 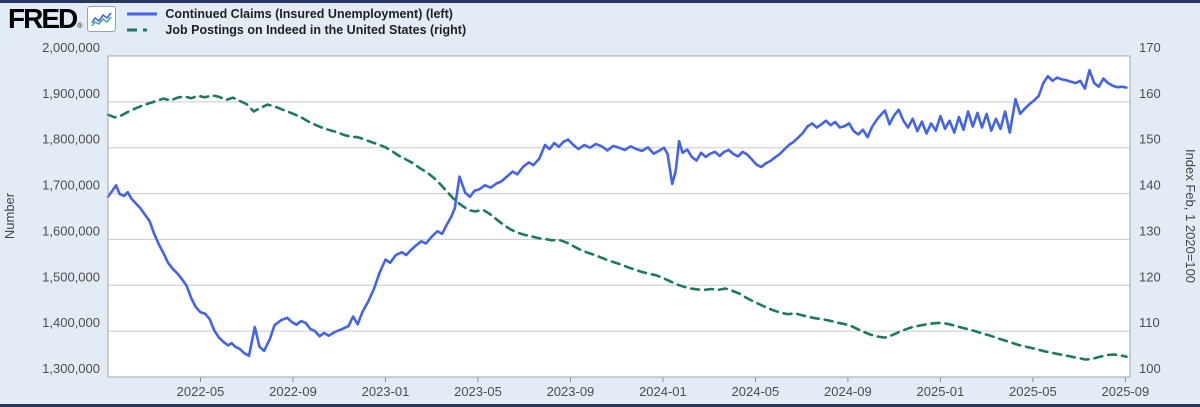 I want to click on left-axis-tick-label: 1,300,000, so click(x=71, y=368).